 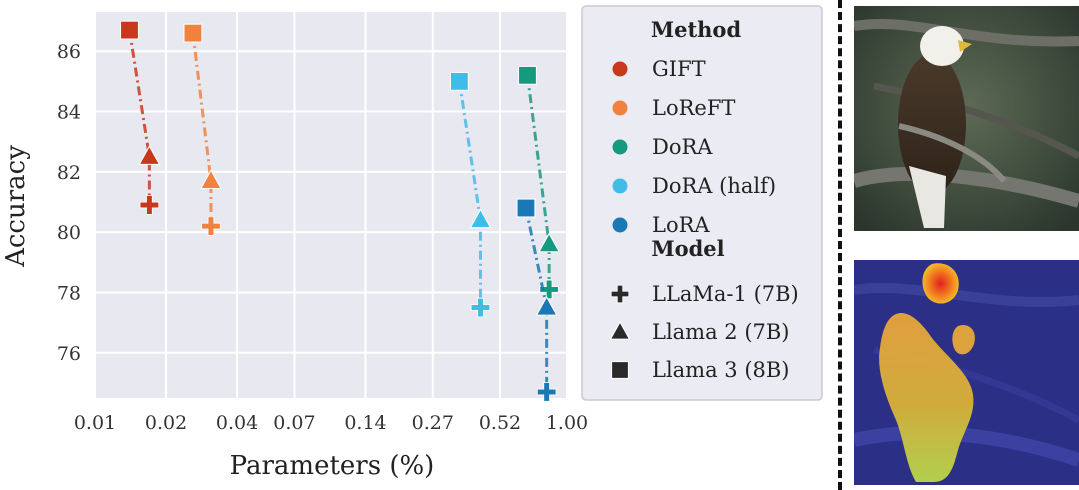 I want to click on x-tick-label: 0.14, so click(x=365, y=423).